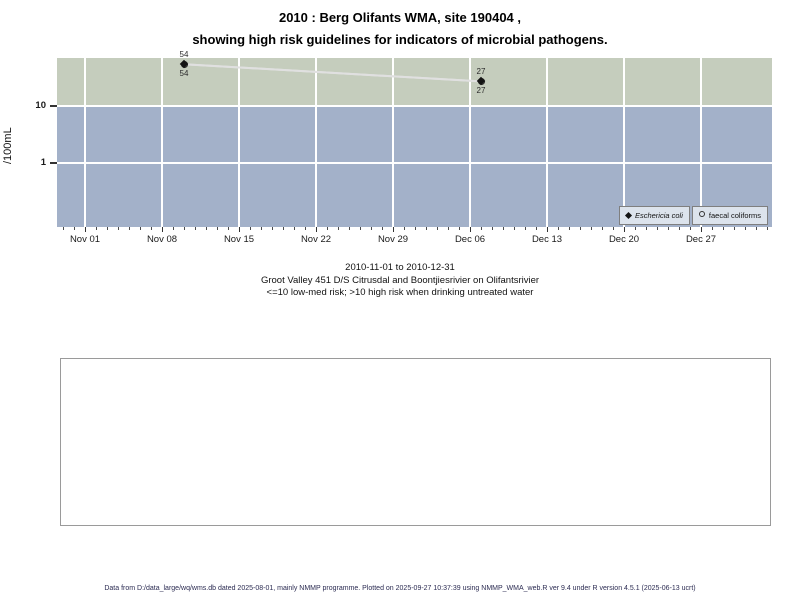 The image size is (800, 600). What do you see at coordinates (658, 215) in the screenshot?
I see `legend-label: Eschericia coli` at bounding box center [658, 215].